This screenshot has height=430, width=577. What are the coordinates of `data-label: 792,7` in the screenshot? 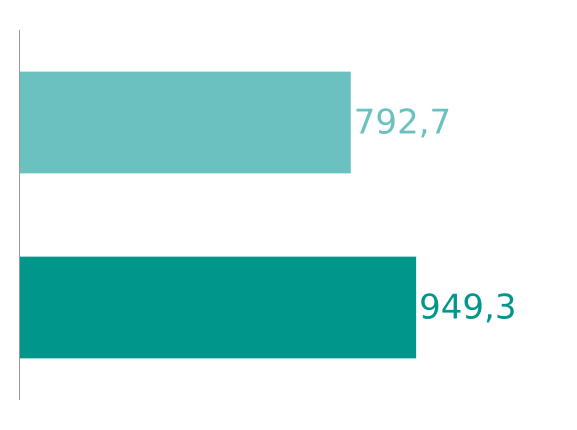 It's located at (403, 122).